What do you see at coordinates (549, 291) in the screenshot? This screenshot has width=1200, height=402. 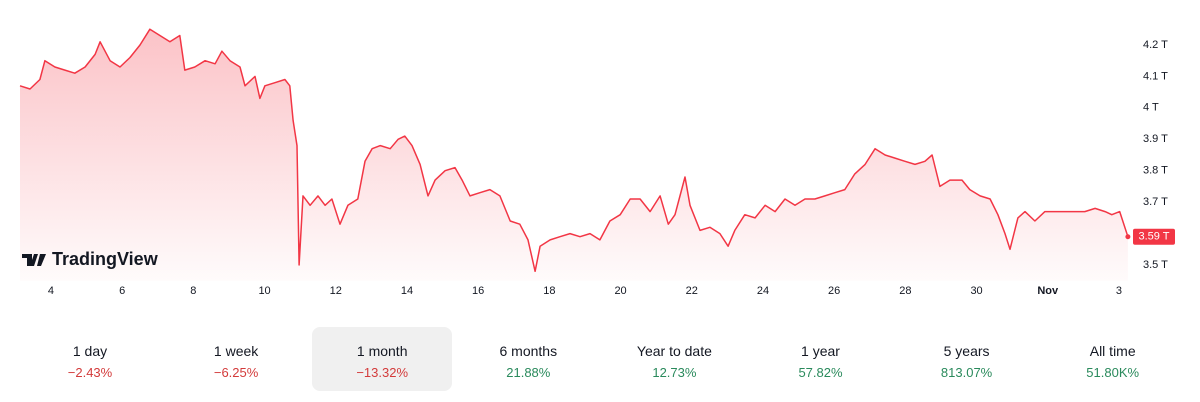 I see `x-tick-label: 18` at bounding box center [549, 291].